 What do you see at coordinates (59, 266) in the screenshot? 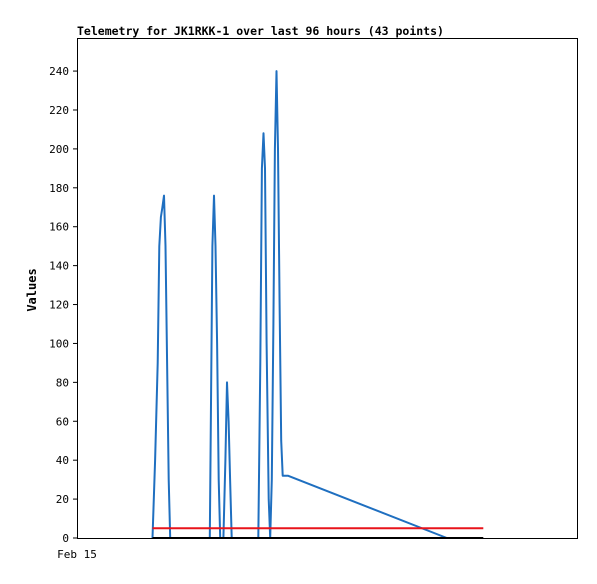
I see `y-tick-label: 140` at bounding box center [59, 266].